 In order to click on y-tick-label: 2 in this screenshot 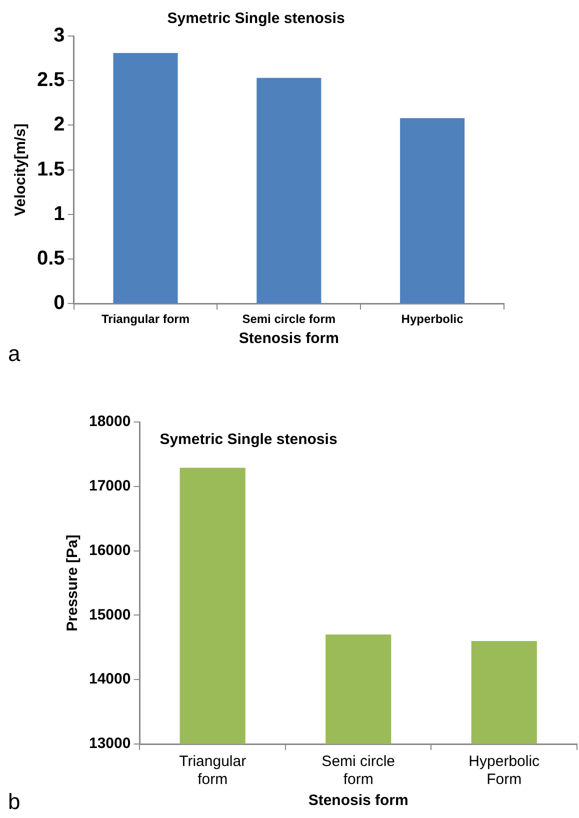, I will do `click(59, 125)`.